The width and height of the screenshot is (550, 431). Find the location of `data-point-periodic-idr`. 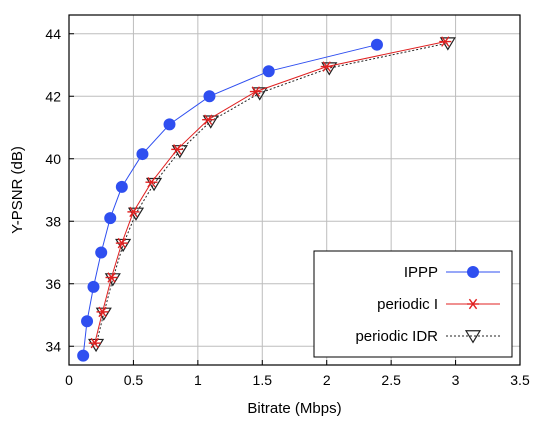

data-point-periodic-idr is located at coordinates (259, 94).